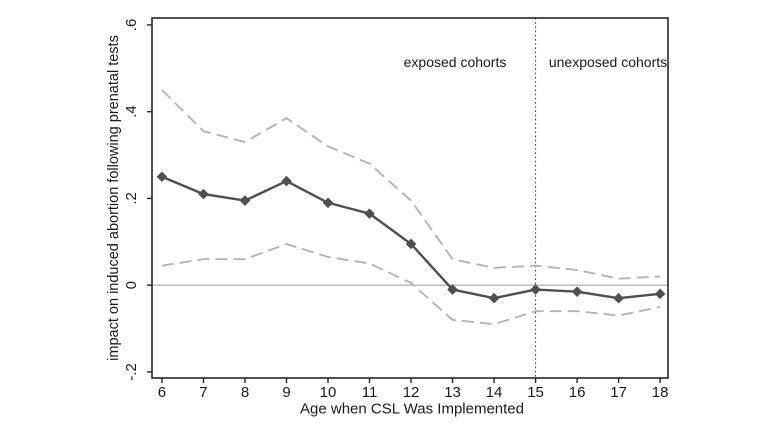 This screenshot has height=429, width=764. I want to click on x-tick-label: 6, so click(162, 392).